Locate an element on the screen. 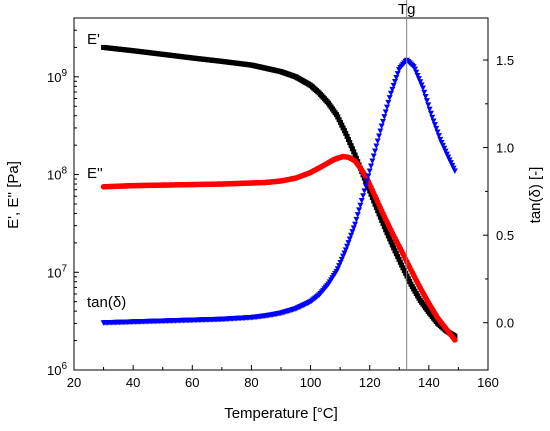  y-left-tick-label: 10⁶ is located at coordinates (57, 369).